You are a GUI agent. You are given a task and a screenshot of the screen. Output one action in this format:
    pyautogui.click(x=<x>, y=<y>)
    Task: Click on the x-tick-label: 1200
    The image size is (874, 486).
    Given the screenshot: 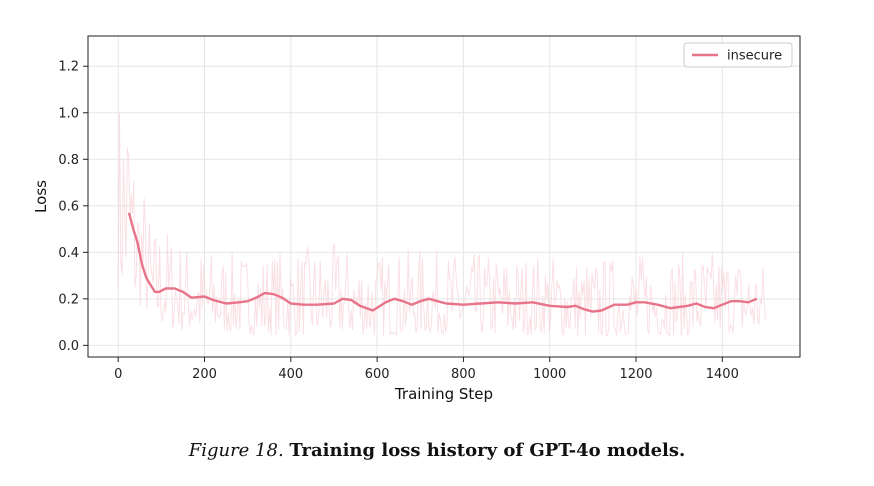 What is the action you would take?
    pyautogui.click(x=635, y=374)
    